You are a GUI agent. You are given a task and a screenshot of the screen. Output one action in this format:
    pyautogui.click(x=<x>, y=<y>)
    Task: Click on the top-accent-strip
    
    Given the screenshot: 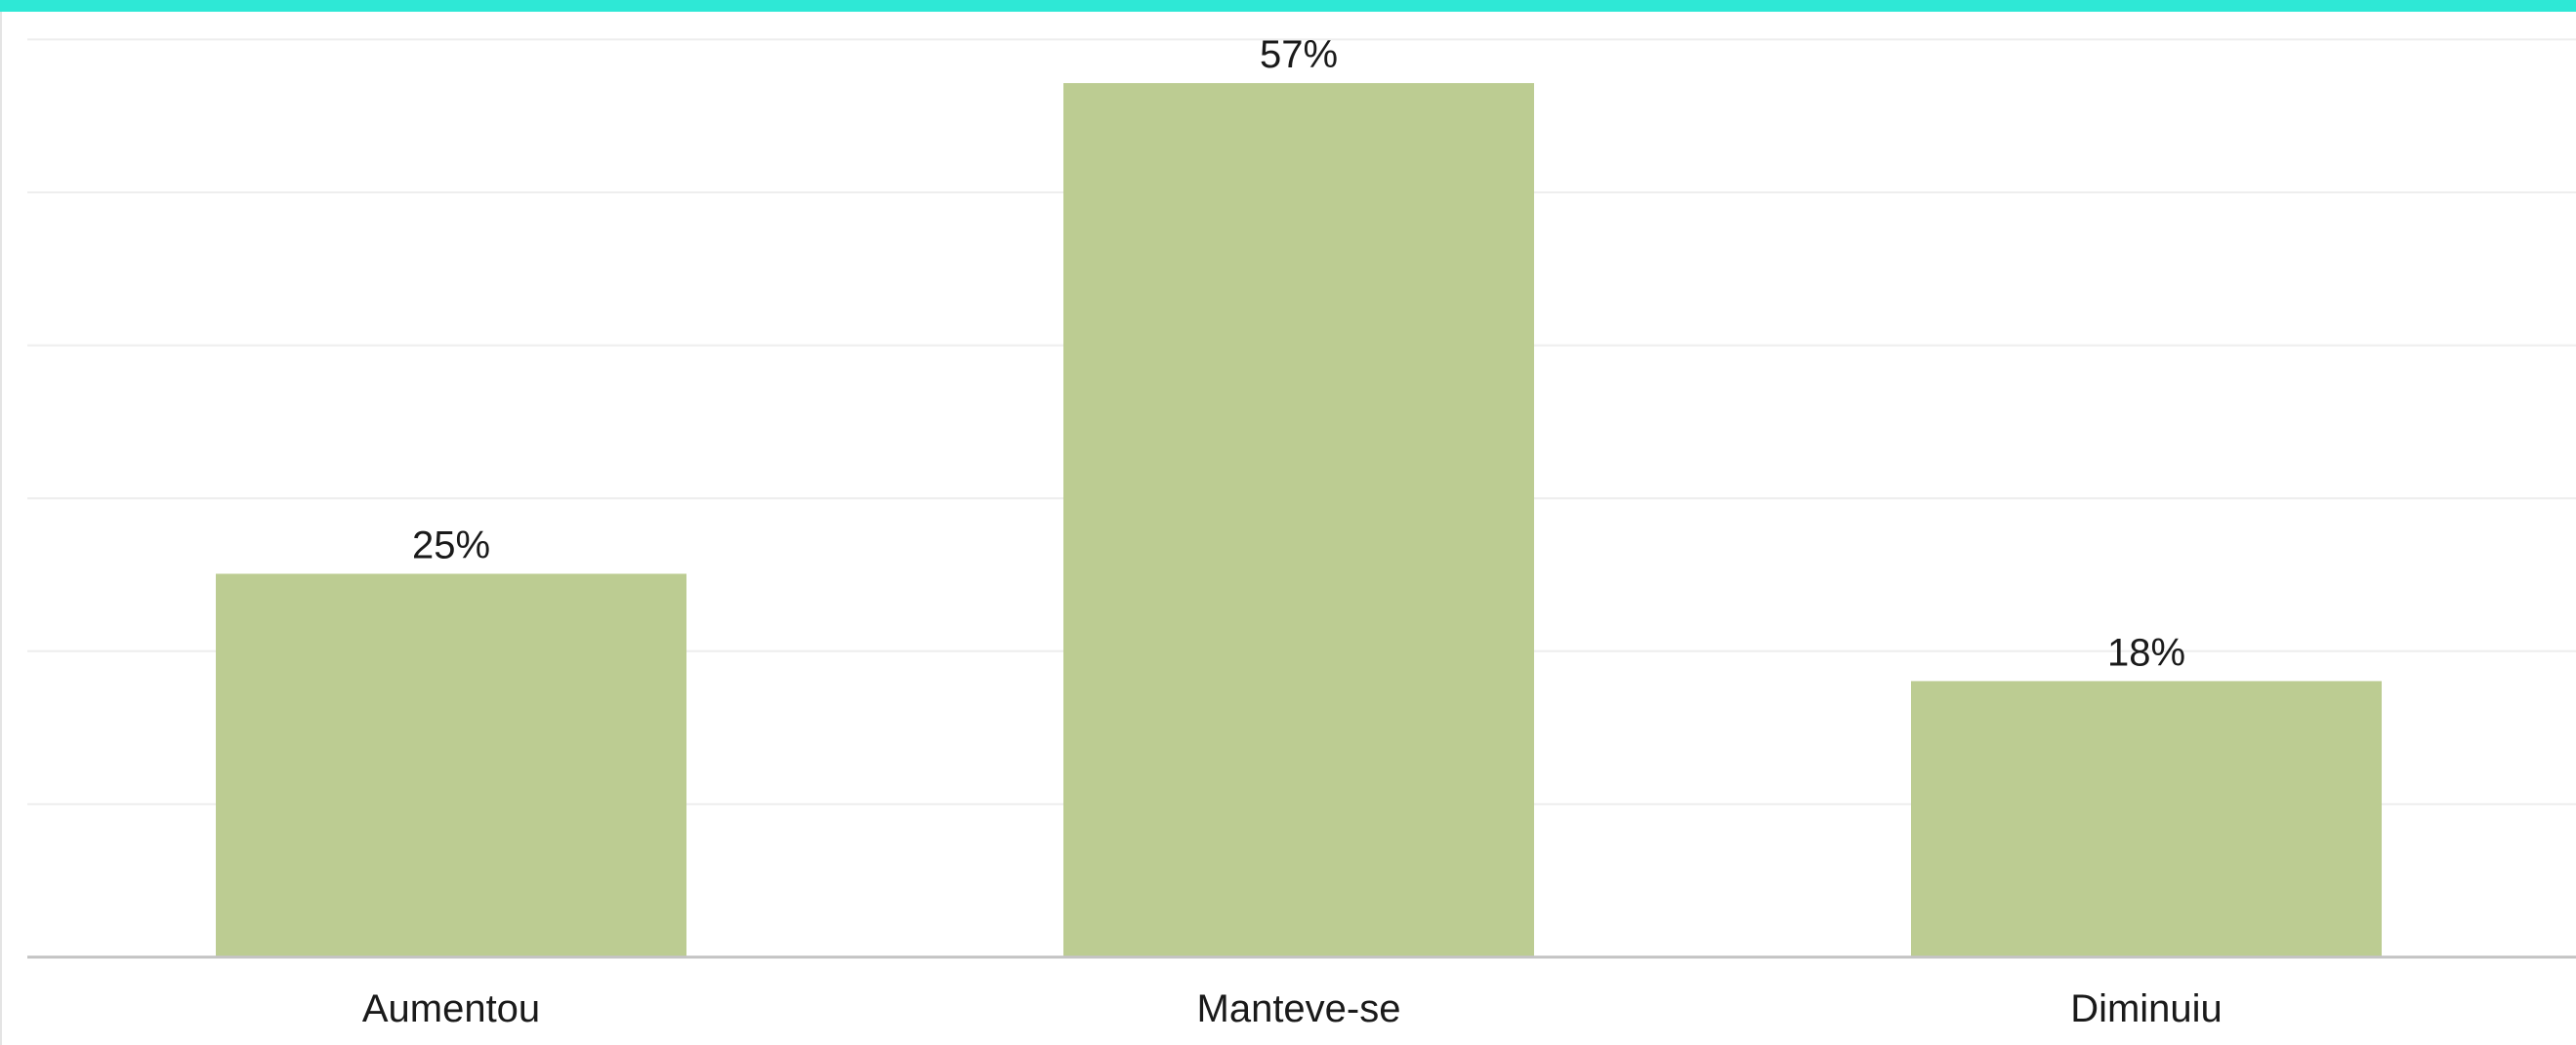 What is the action you would take?
    pyautogui.click(x=1288, y=6)
    